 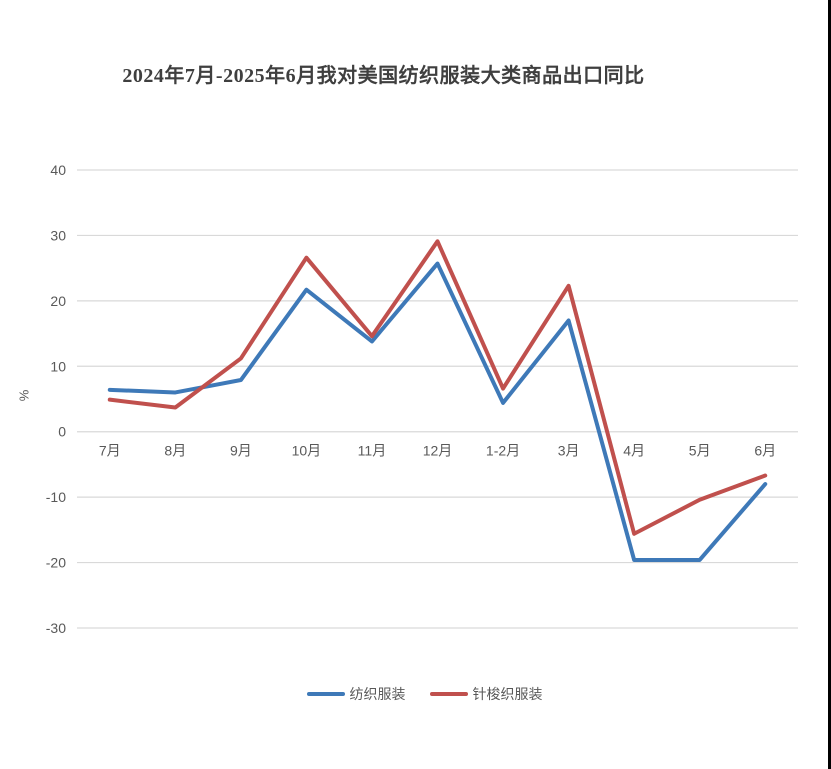 I want to click on y-tick-label: -20, so click(x=56, y=563).